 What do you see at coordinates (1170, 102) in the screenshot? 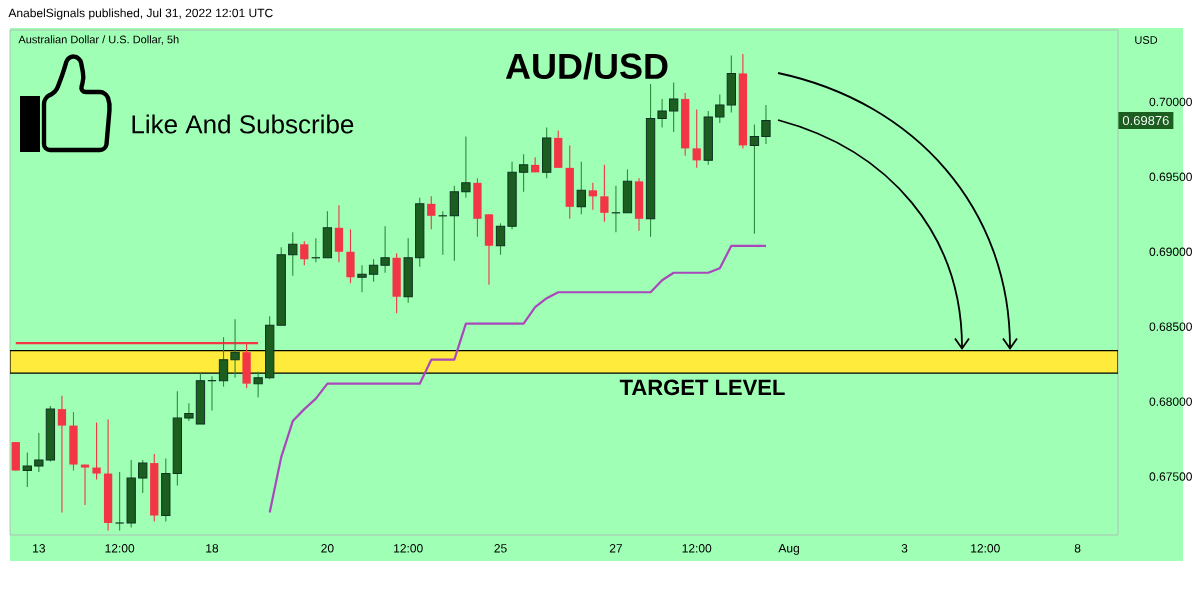
I see `y-tick-label: 0.70000` at bounding box center [1170, 102].